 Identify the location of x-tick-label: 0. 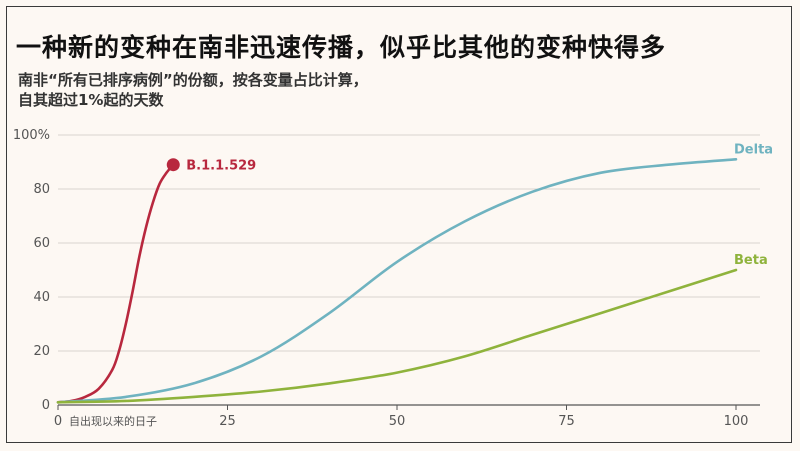
(58, 421).